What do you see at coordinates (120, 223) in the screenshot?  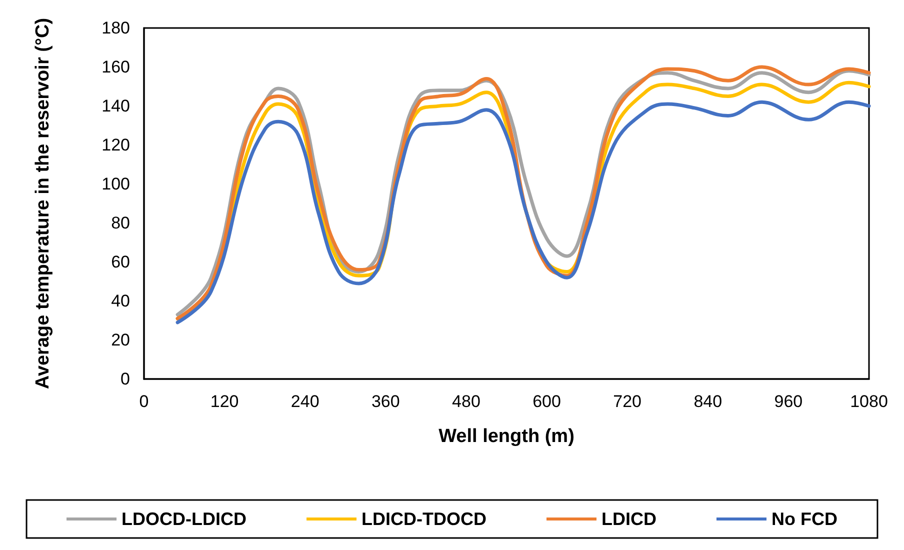 I see `y-tick-label: 80` at bounding box center [120, 223].